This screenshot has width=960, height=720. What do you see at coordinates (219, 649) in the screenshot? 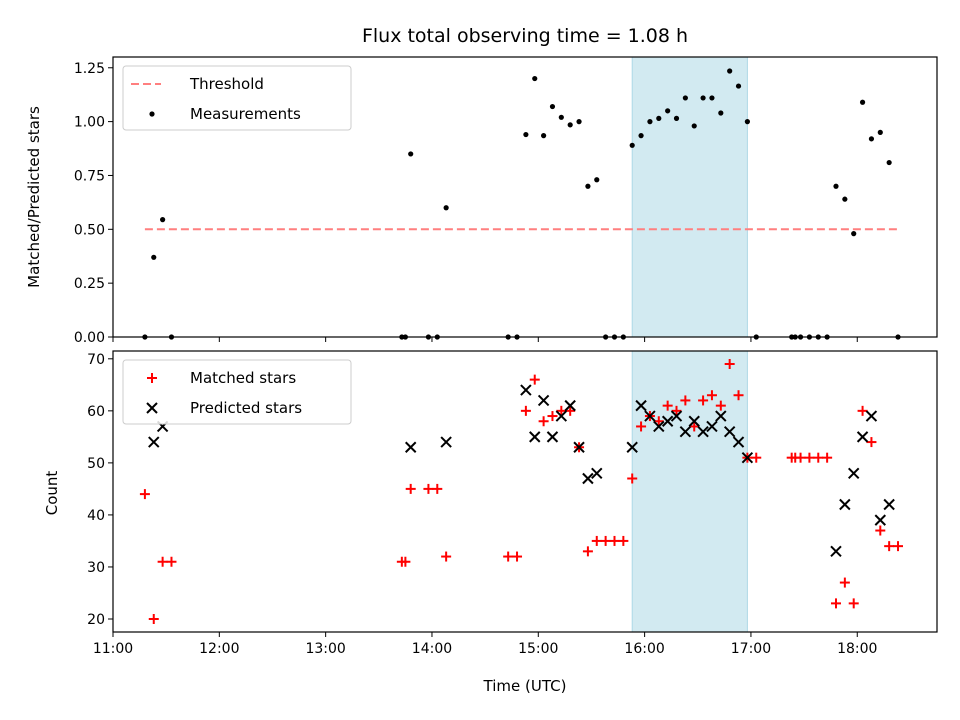
I see `x-tick-label: 12:00` at bounding box center [219, 649].